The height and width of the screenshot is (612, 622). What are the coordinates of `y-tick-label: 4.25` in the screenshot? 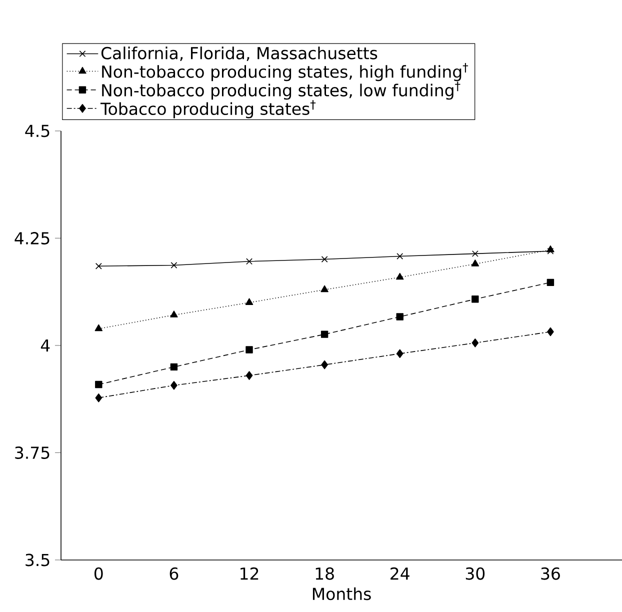 It's located at (32, 238).